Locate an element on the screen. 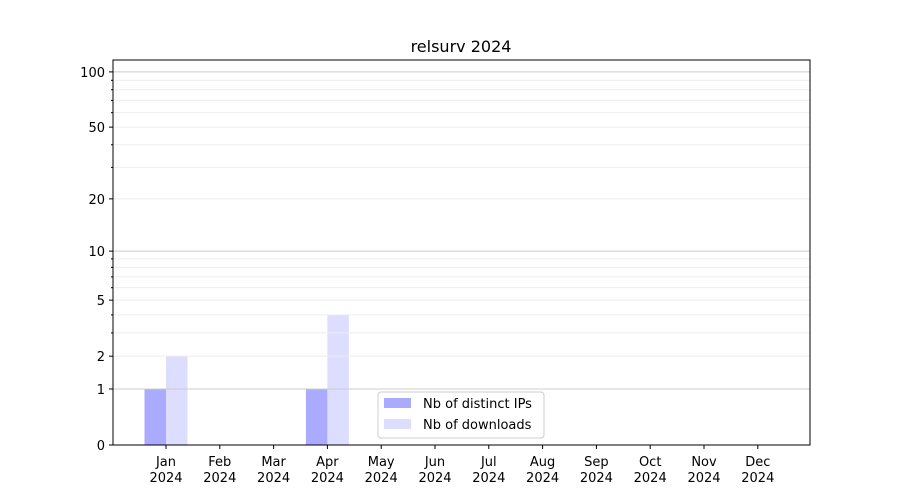  legend-box is located at coordinates (461, 415).